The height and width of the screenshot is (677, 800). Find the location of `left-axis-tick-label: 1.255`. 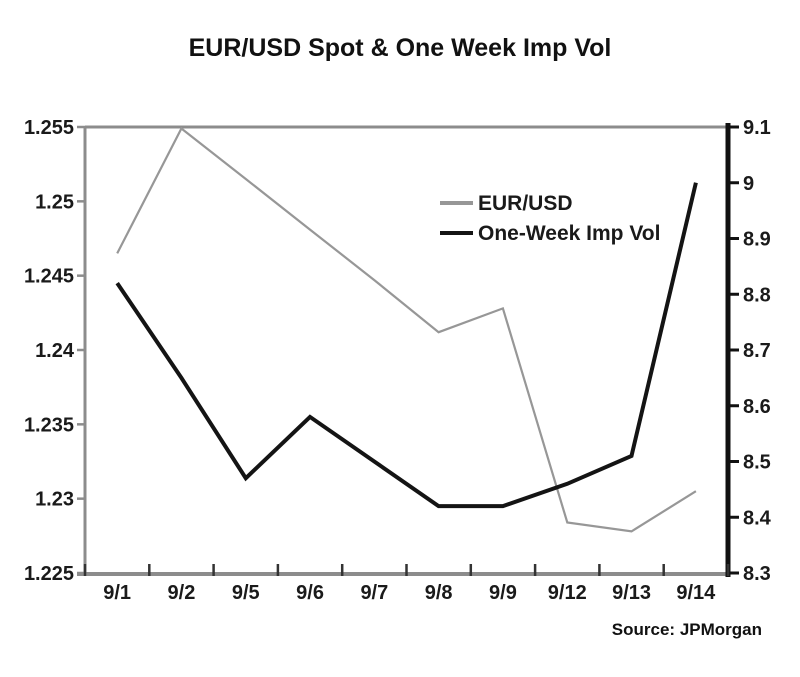

left-axis-tick-label: 1.255 is located at coordinates (49, 128).